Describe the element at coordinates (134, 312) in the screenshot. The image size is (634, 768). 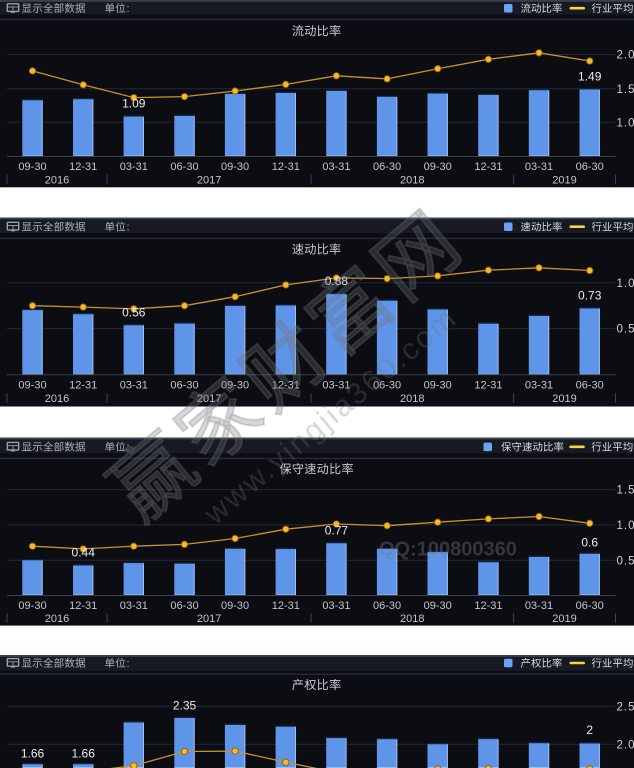
I see `svg-text: 0.56` at that location.